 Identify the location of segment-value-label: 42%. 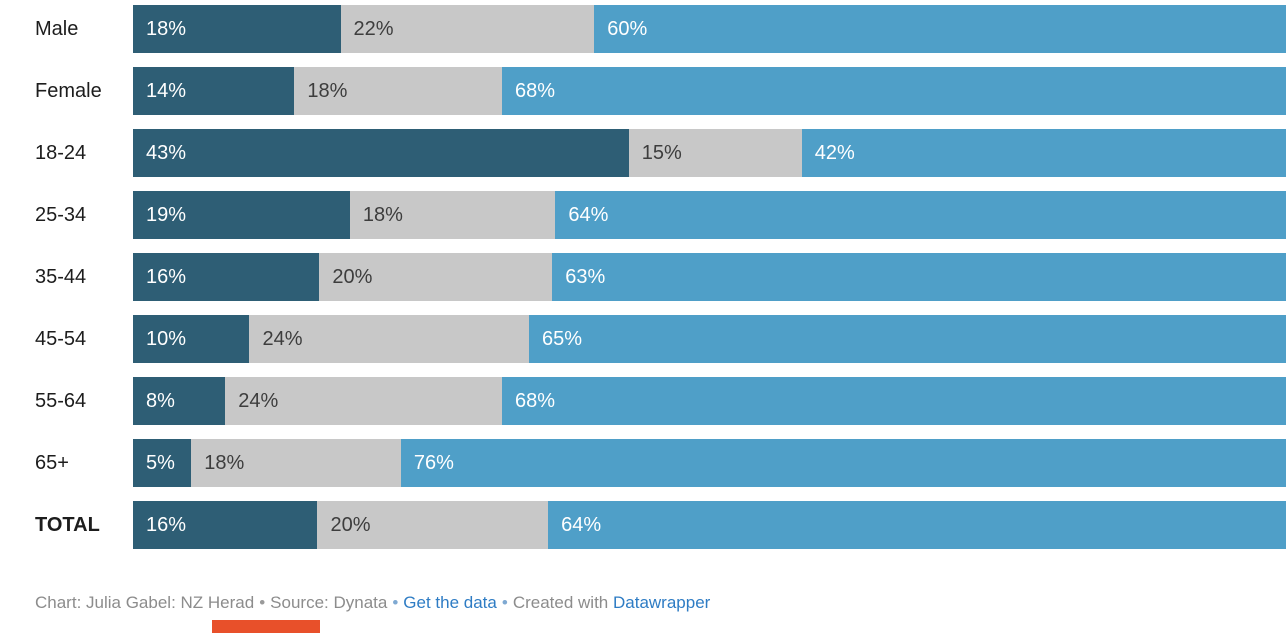
(834, 152).